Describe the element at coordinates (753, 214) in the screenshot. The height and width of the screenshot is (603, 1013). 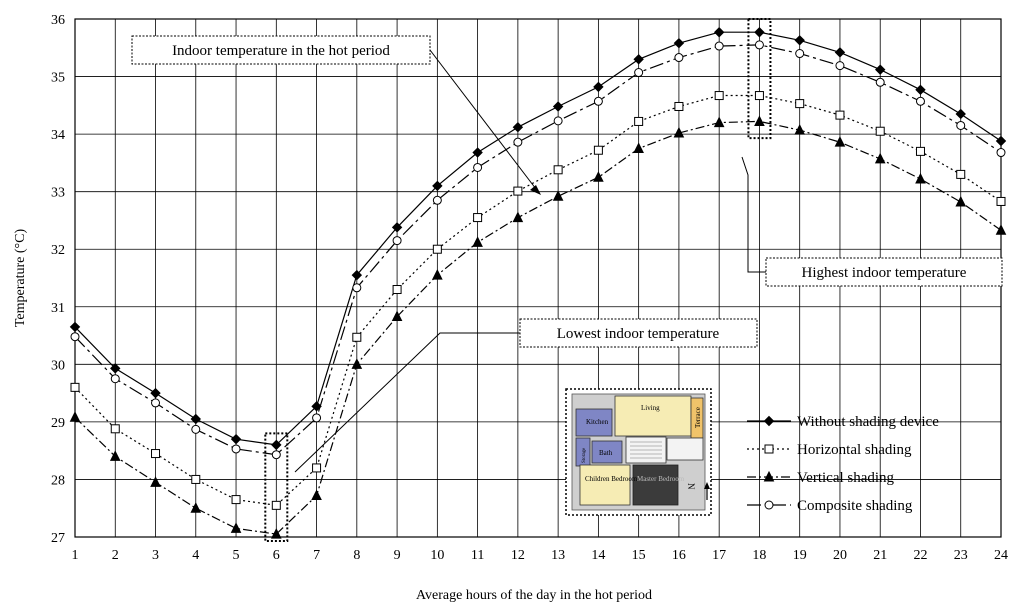
I see `callout-highest-leader` at that location.